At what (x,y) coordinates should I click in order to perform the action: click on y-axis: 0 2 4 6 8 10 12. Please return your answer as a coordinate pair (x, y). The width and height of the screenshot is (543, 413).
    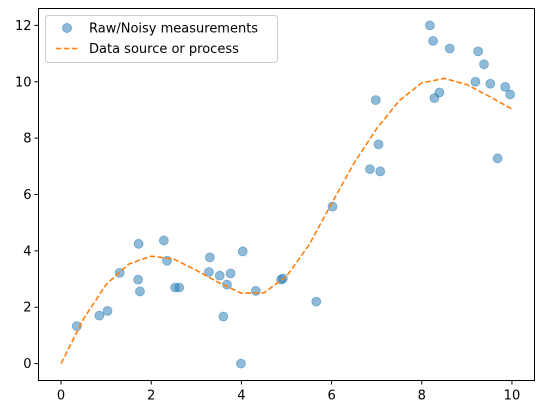
    Looking at the image, I should click on (27, 195).